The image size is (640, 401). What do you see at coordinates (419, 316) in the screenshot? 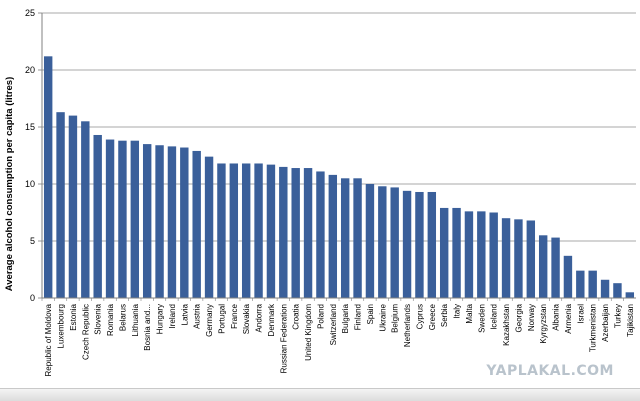
I see `category-label: Cyprus` at bounding box center [419, 316].